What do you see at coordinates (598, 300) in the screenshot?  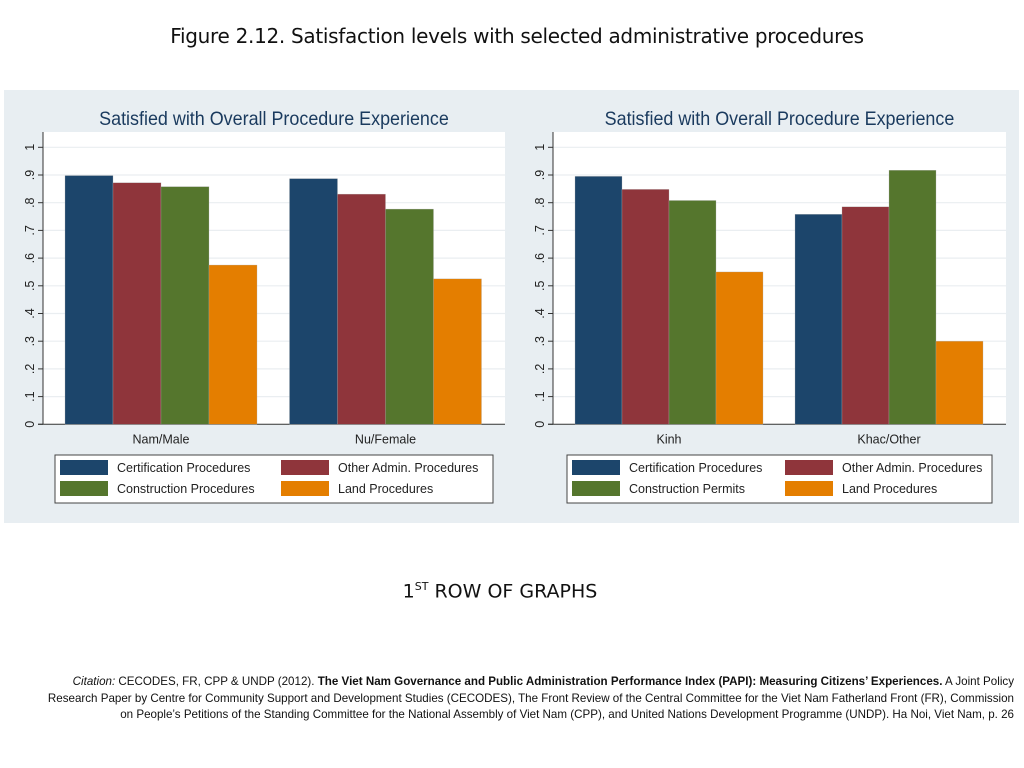 I see `bar-certification-procedures-kinh` at bounding box center [598, 300].